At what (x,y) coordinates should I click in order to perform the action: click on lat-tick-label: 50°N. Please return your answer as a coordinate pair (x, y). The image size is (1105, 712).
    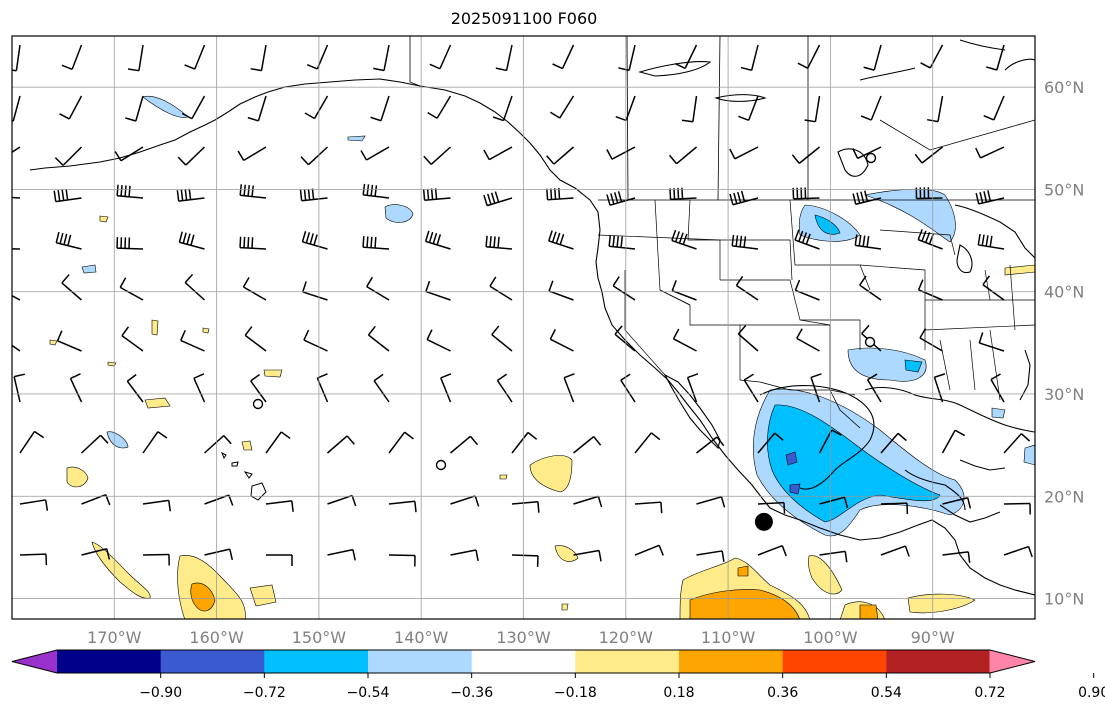
    Looking at the image, I should click on (1064, 189).